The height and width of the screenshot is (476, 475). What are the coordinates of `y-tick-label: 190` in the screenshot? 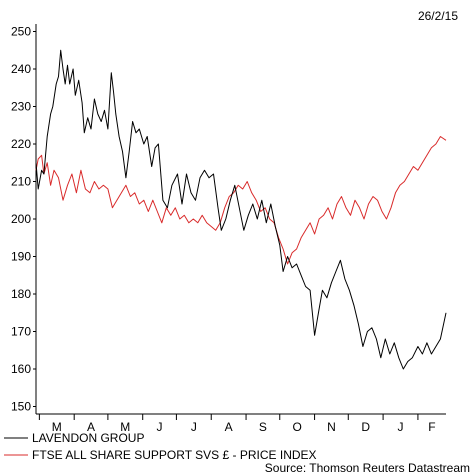 It's located at (21, 257).